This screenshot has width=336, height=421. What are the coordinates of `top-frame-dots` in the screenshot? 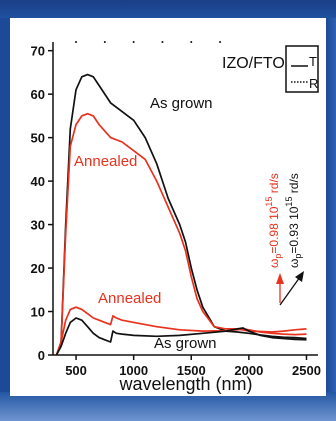 It's located at (148, 42).